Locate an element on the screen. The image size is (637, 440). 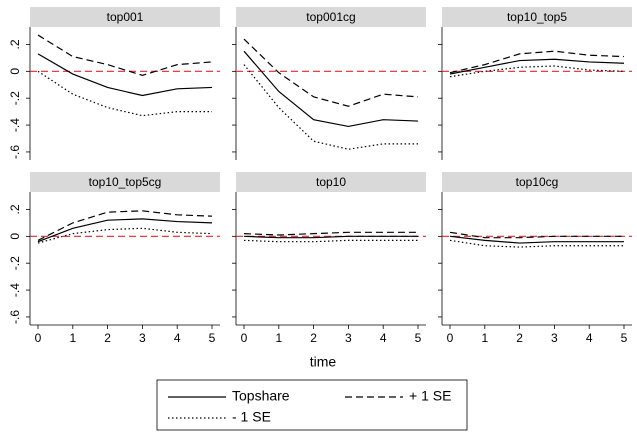
panel-title: top001cg is located at coordinates (330, 17).